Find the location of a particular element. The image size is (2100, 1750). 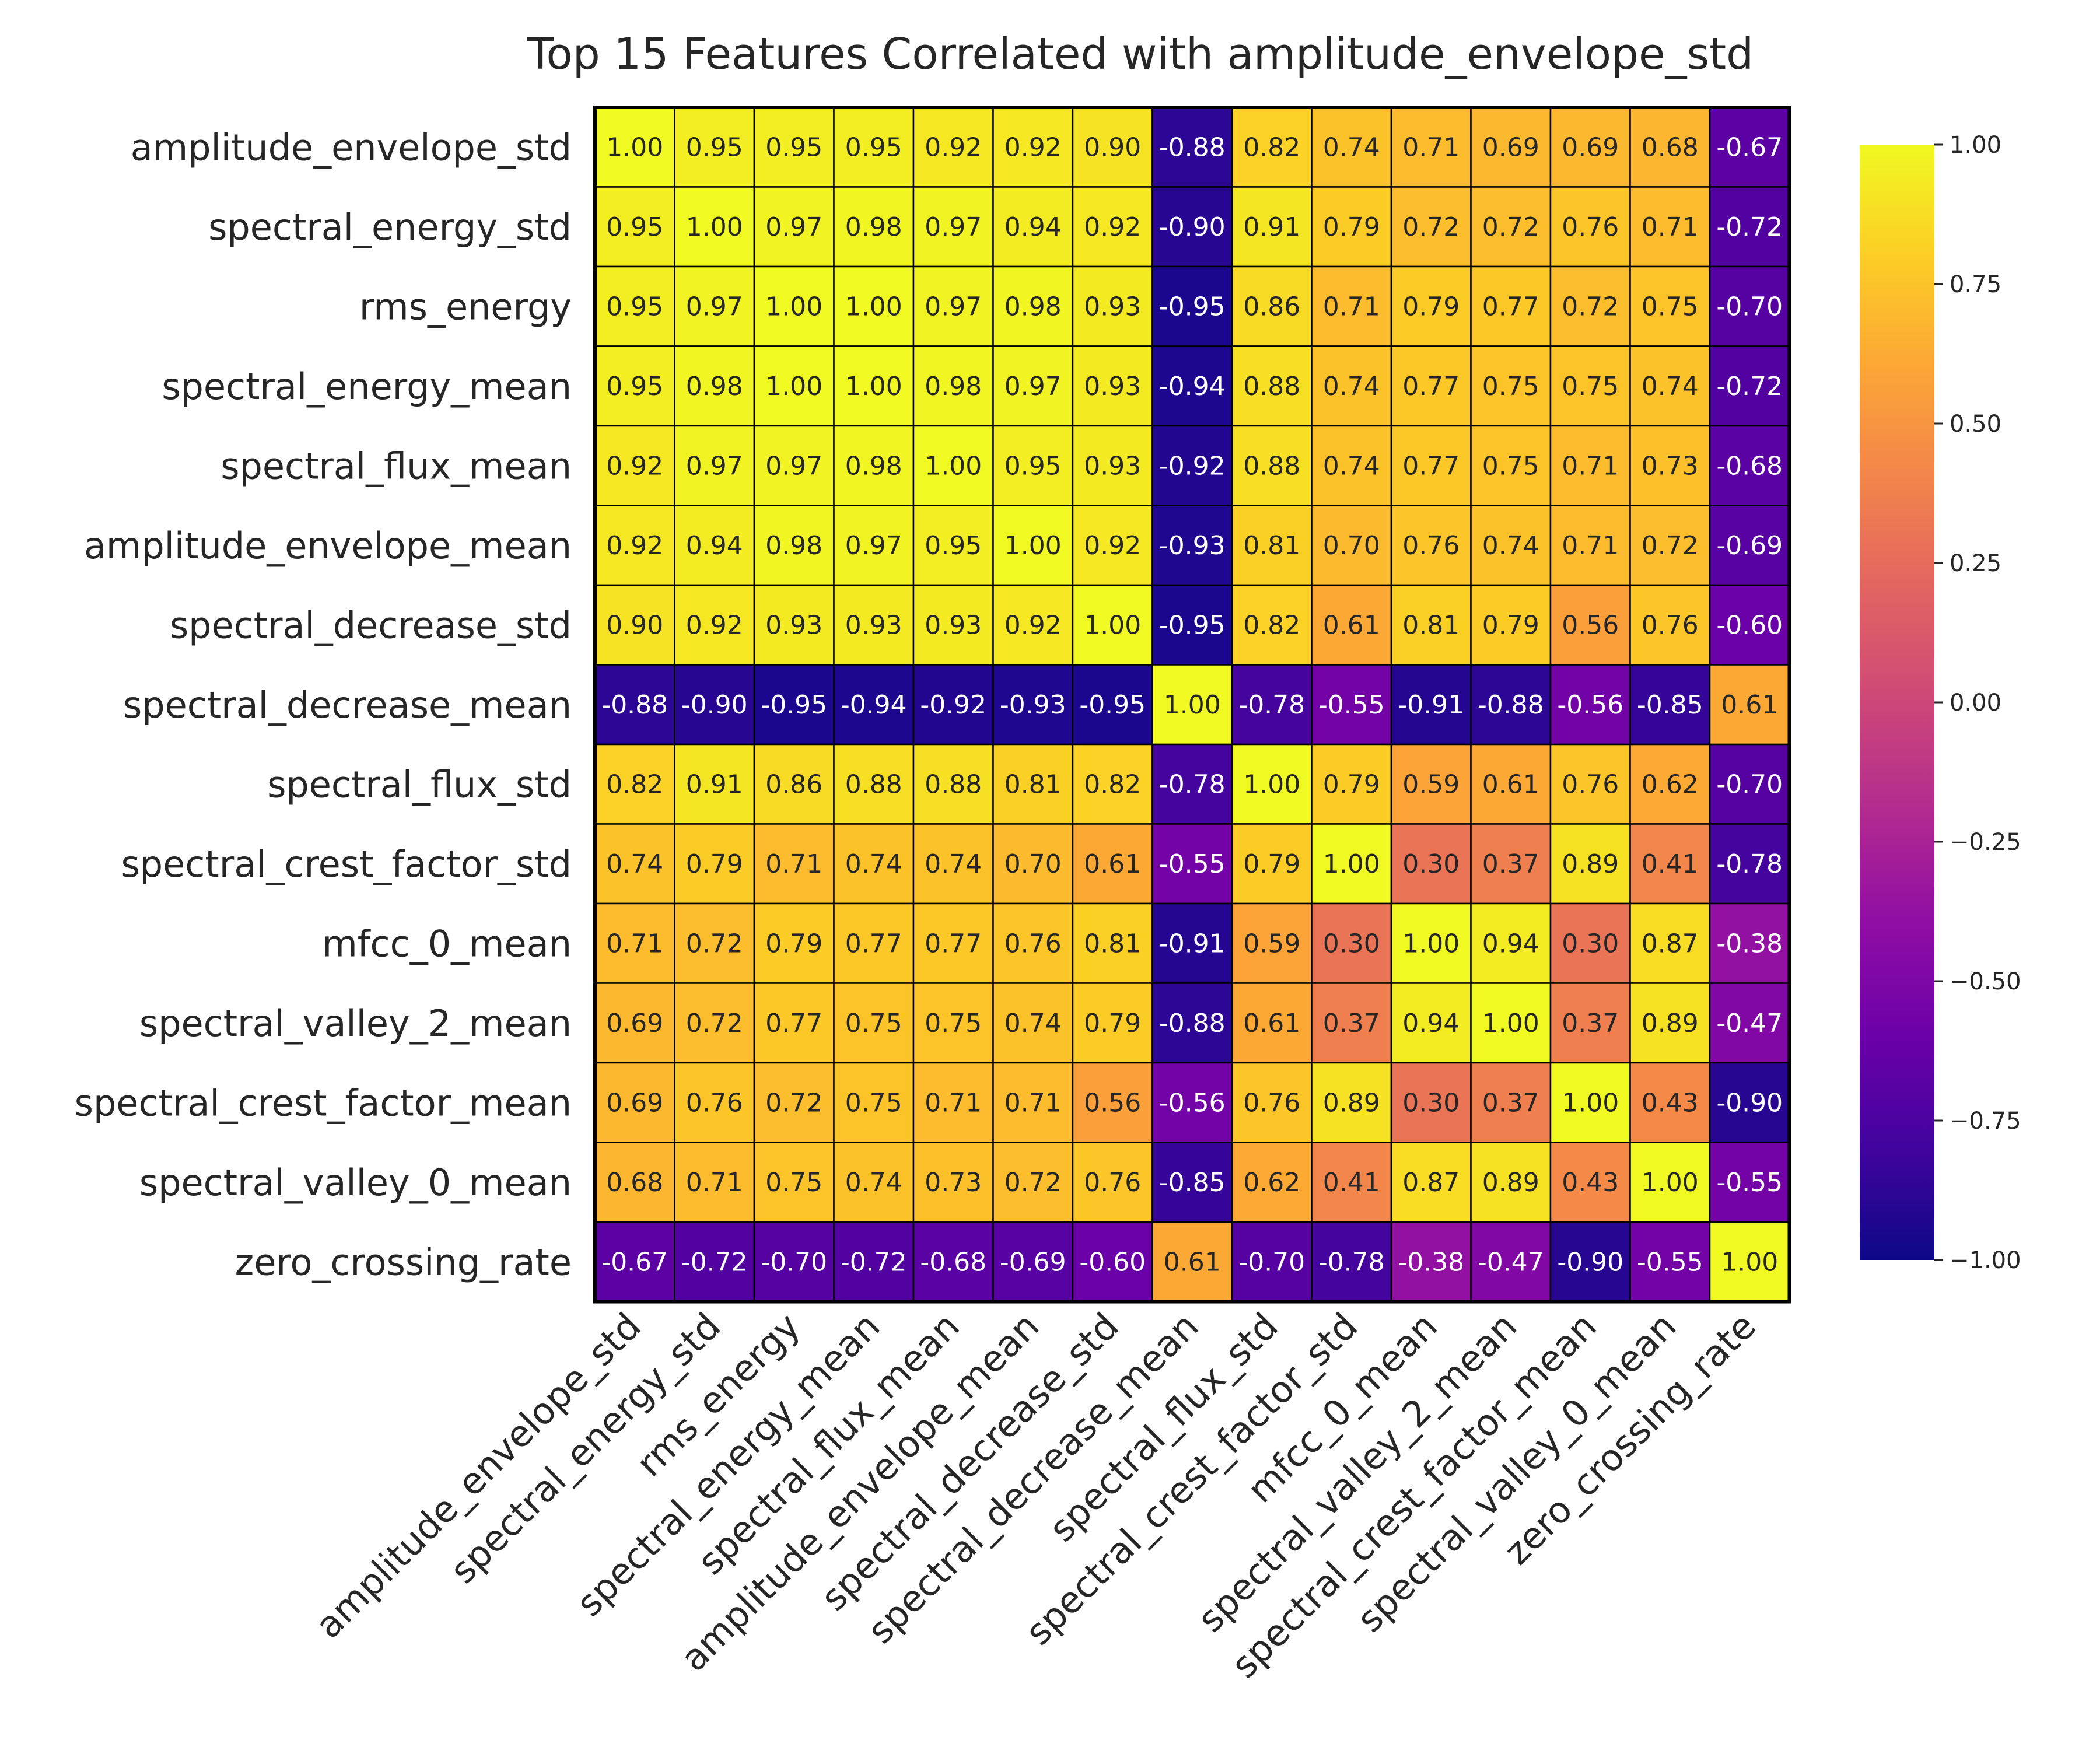

cell-value-r0-c7: -0.88 is located at coordinates (1192, 147).